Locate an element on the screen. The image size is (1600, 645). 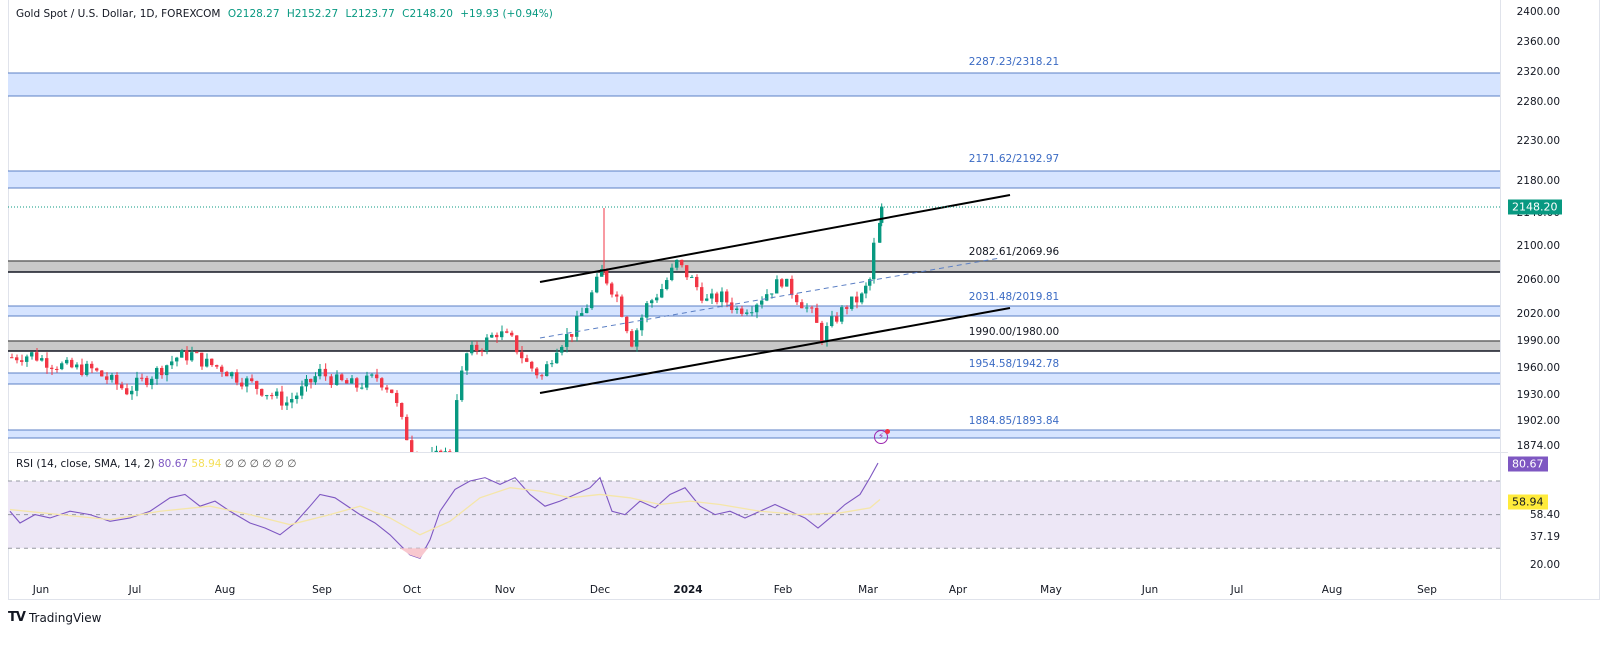
time-axis-label: Apr is located at coordinates (958, 590).